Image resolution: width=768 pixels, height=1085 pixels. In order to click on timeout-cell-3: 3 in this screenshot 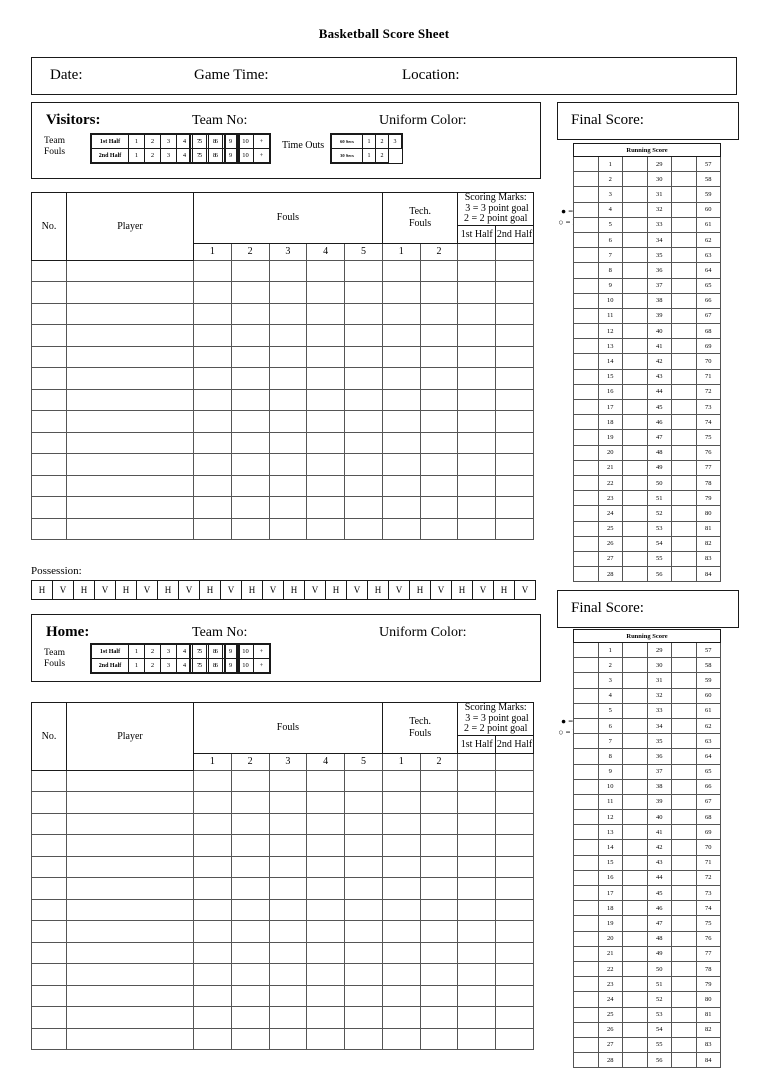, I will do `click(395, 141)`.